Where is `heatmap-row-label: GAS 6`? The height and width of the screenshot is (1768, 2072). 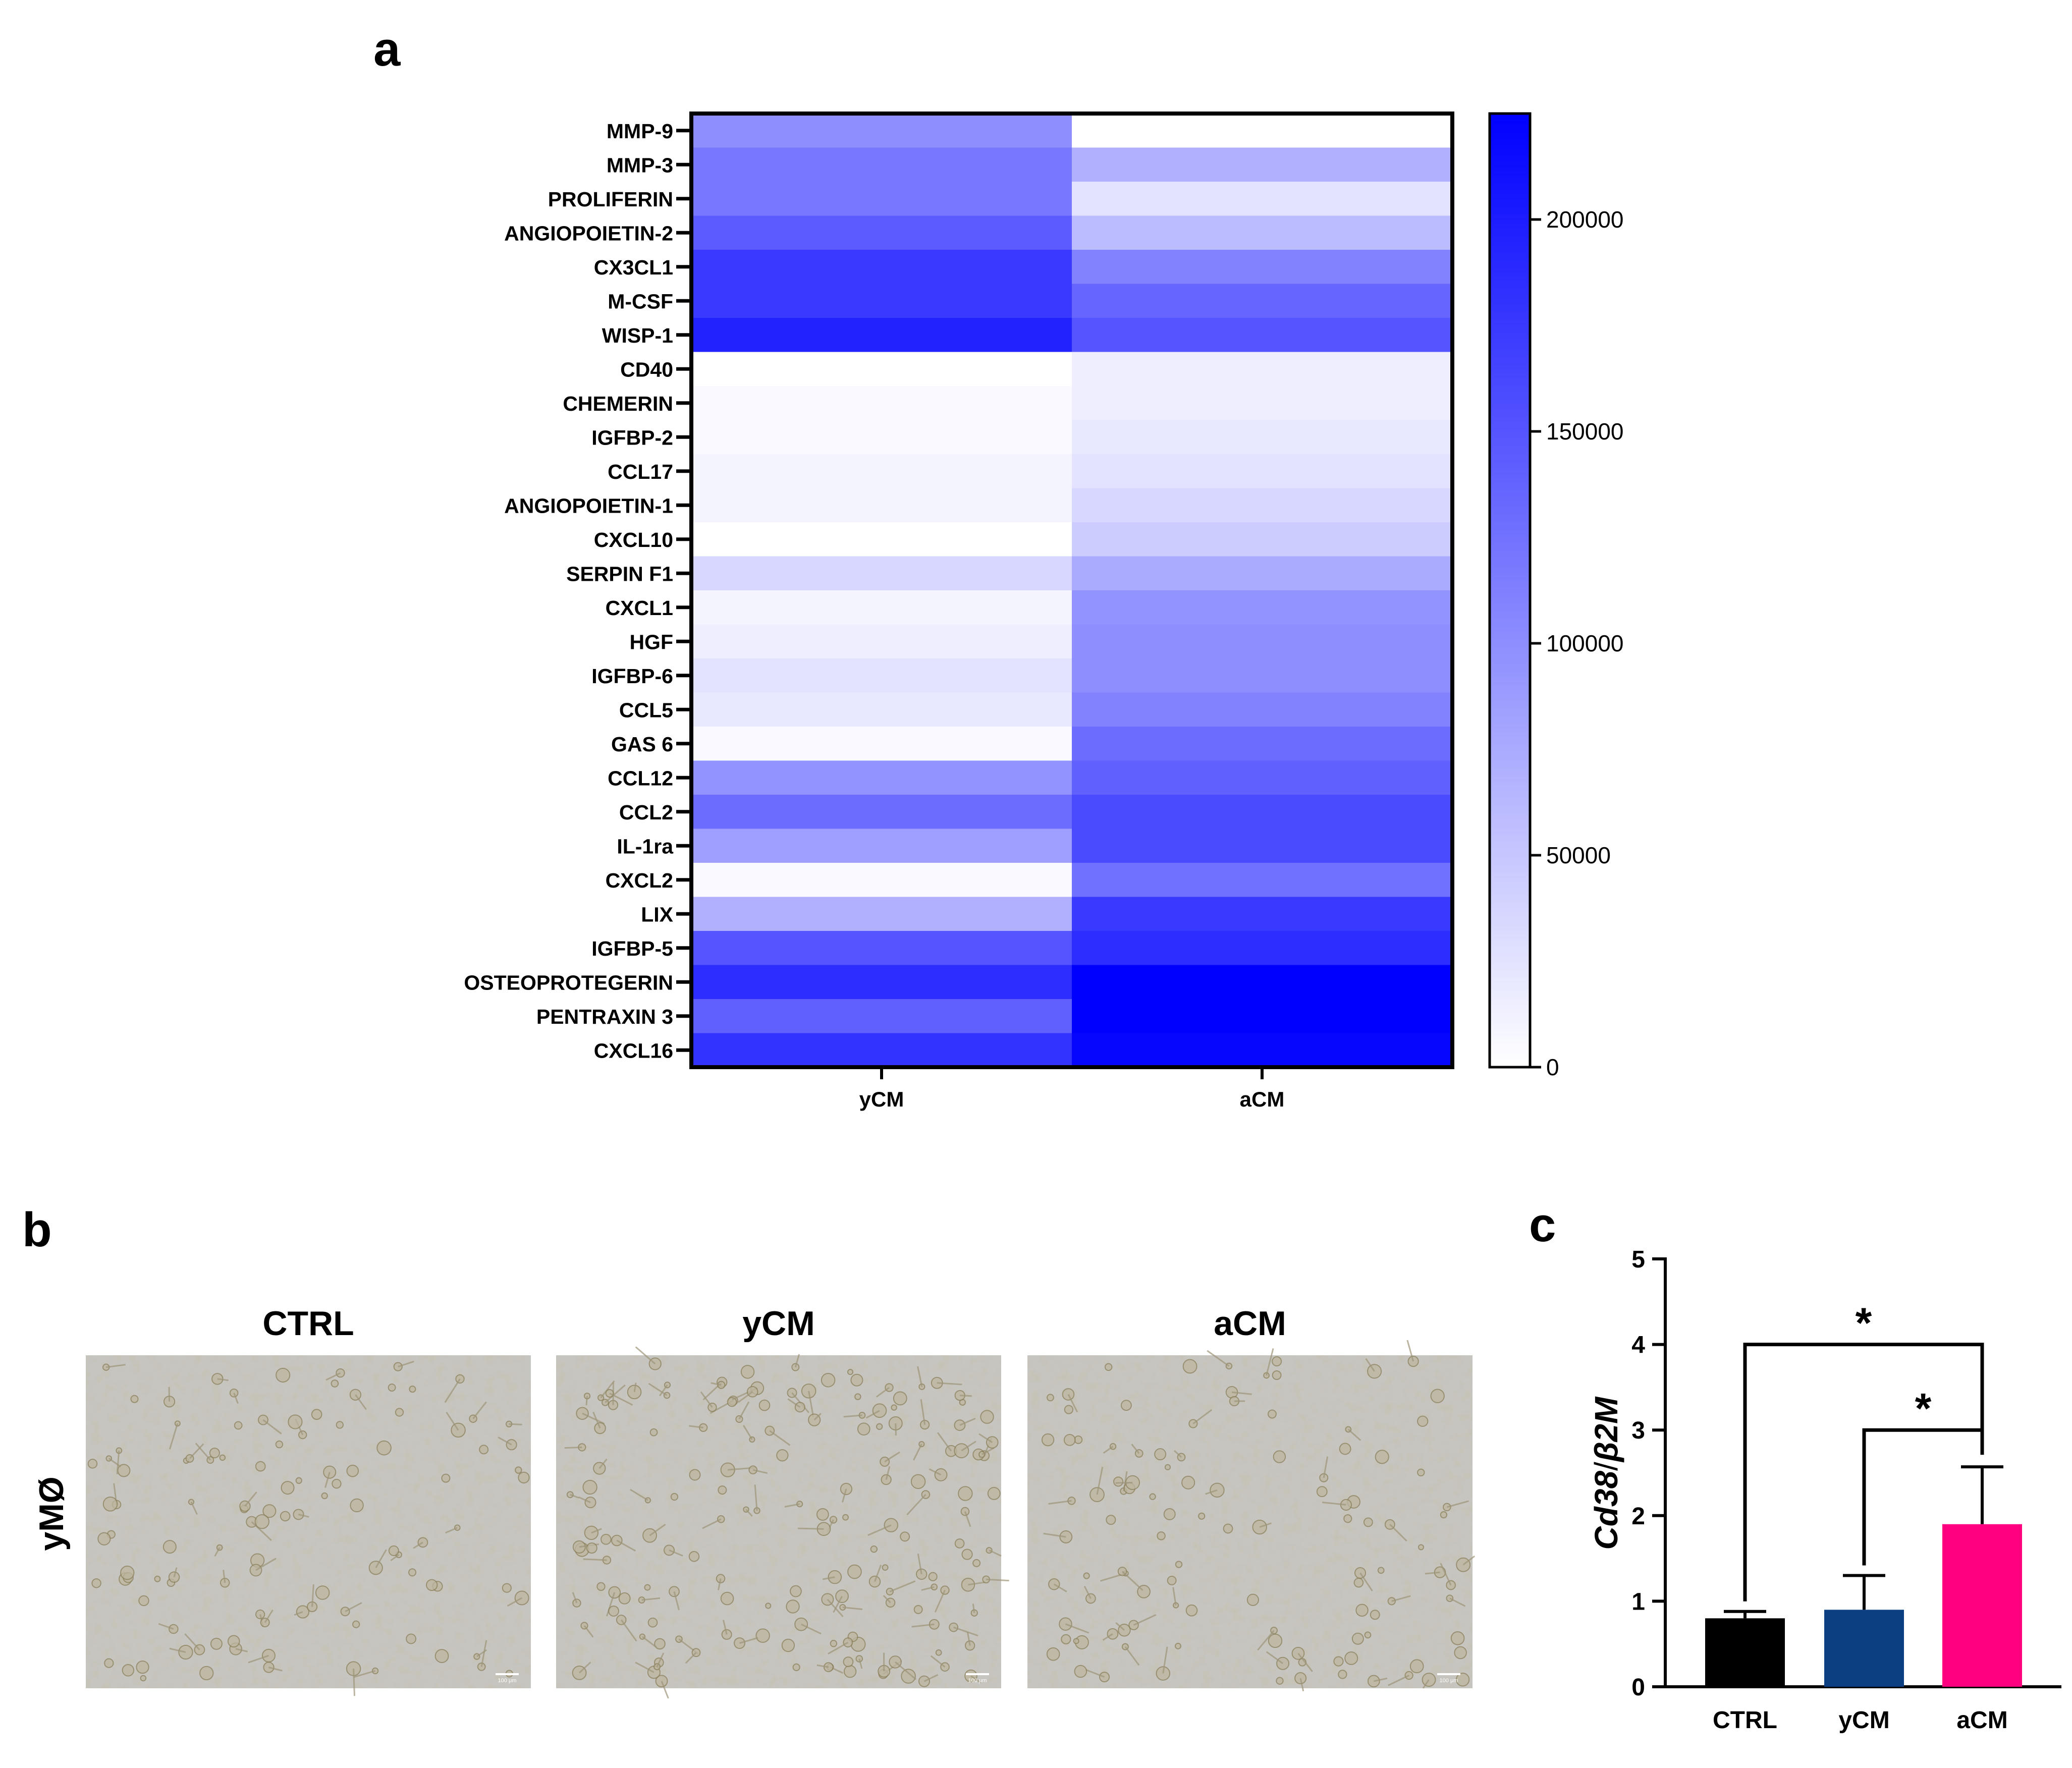
heatmap-row-label: GAS 6 is located at coordinates (642, 745).